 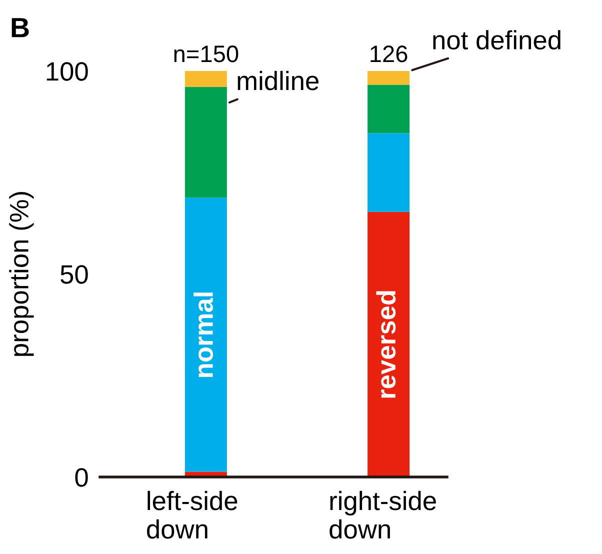 I want to click on annotation: n=150, so click(x=206, y=54).